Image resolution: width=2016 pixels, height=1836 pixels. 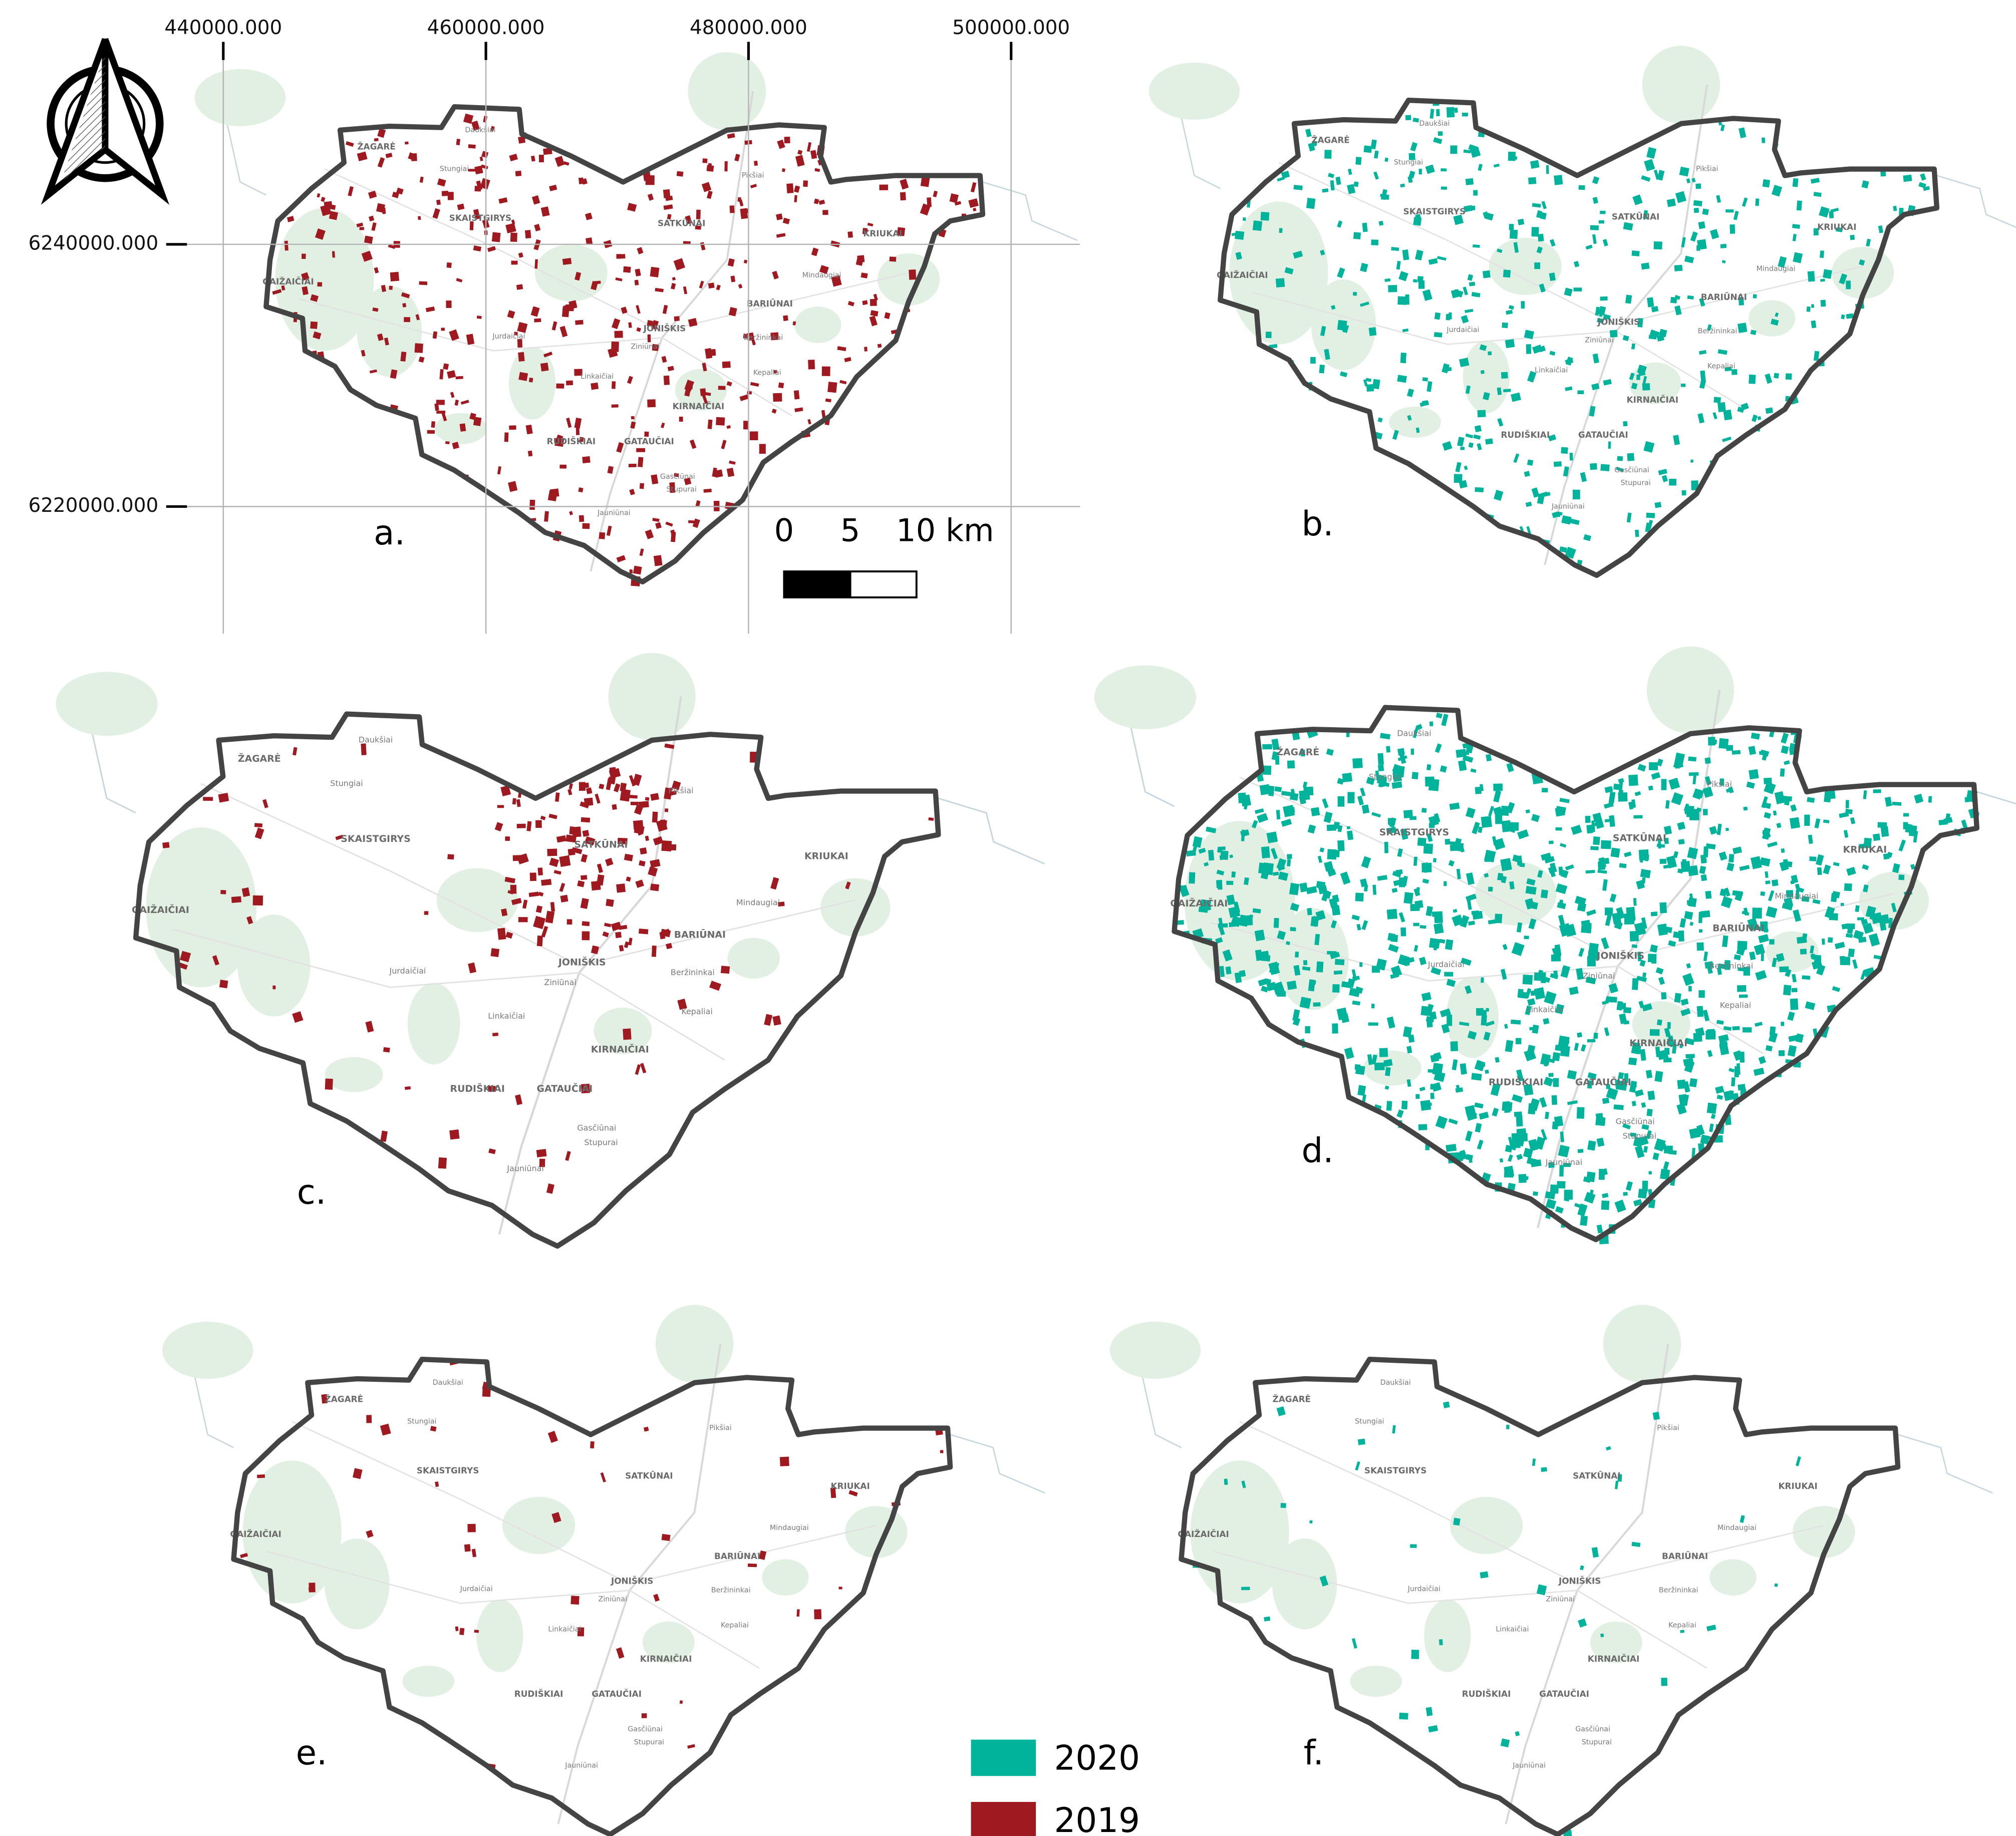 I want to click on place-label: Jurdaičiai, so click(x=476, y=1589).